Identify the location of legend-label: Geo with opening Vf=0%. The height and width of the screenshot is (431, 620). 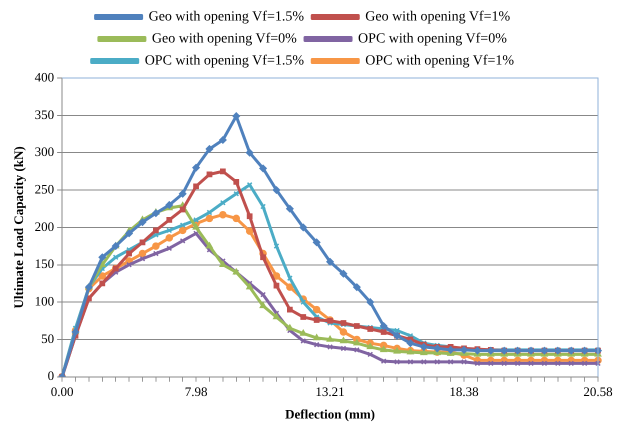
(225, 39).